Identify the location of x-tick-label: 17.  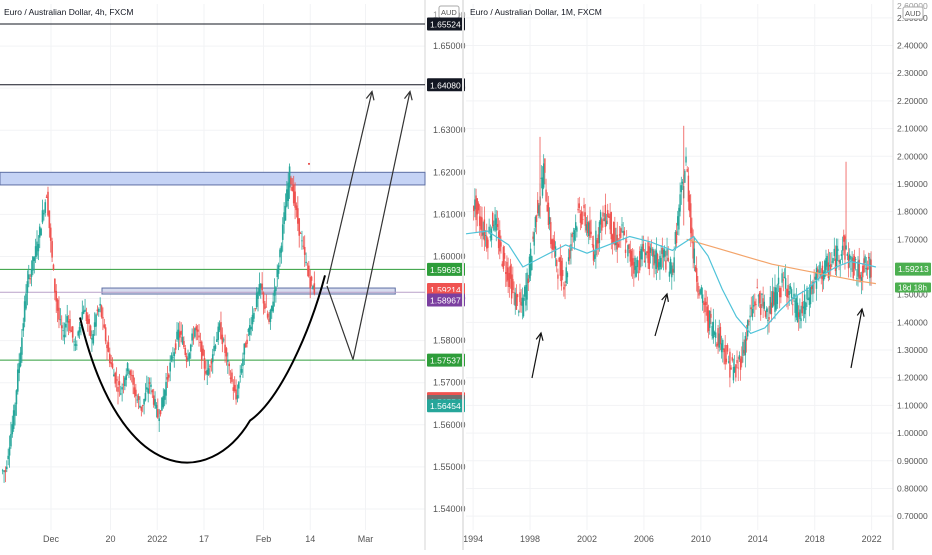
(204, 539).